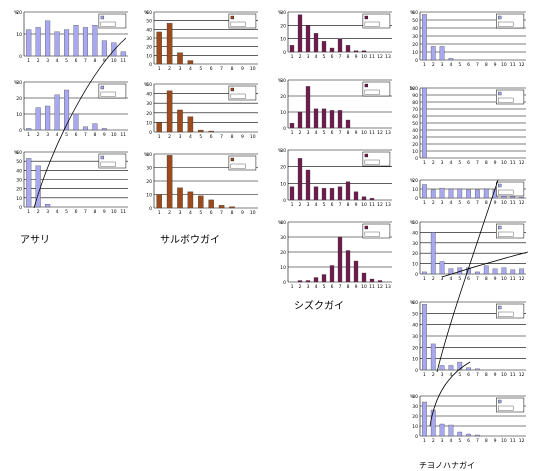 The height and width of the screenshot is (471, 541). I want to click on y-tick-label: 70, so click(415, 110).